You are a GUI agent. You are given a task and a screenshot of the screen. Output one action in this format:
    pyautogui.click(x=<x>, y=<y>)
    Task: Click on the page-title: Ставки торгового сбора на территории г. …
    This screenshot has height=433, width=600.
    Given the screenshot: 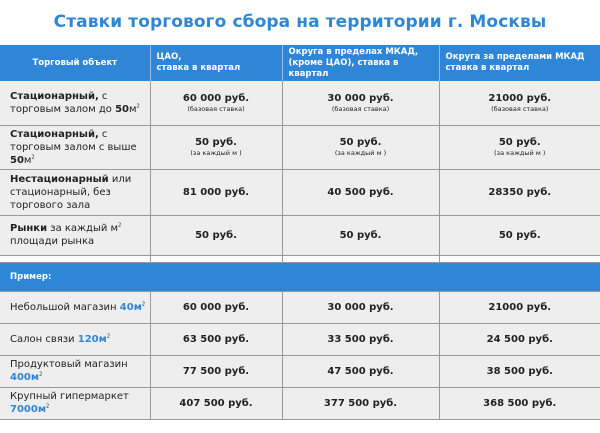 What is the action you would take?
    pyautogui.click(x=300, y=22)
    